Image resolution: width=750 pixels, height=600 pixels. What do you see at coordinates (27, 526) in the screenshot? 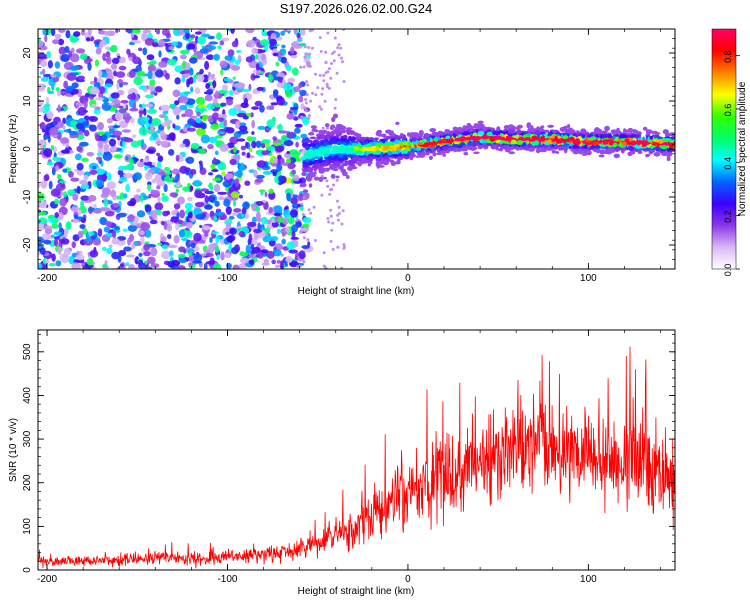
I see `snr-ytick-label: 100` at bounding box center [27, 526].